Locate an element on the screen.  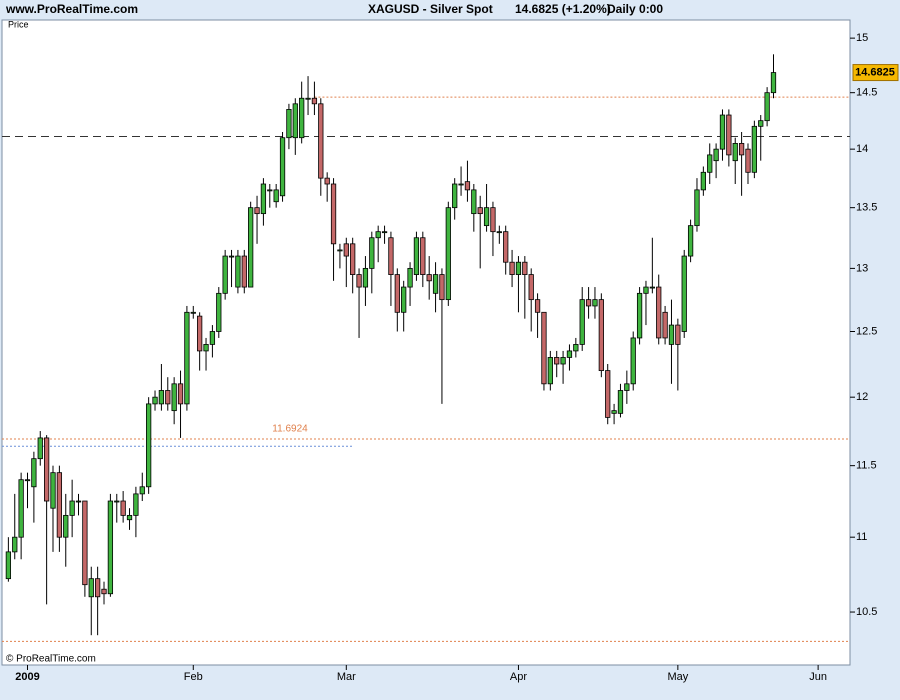
panel-label: Price is located at coordinates (18, 24).